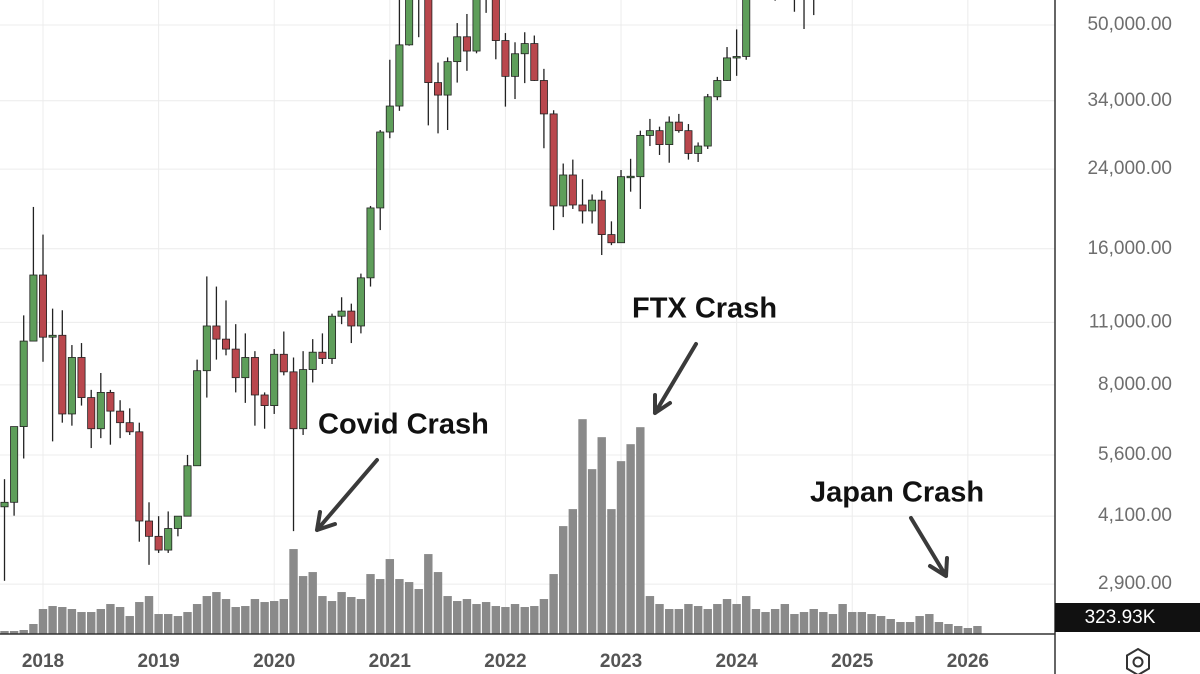  What do you see at coordinates (1138, 660) in the screenshot?
I see `settings-icon` at bounding box center [1138, 660].